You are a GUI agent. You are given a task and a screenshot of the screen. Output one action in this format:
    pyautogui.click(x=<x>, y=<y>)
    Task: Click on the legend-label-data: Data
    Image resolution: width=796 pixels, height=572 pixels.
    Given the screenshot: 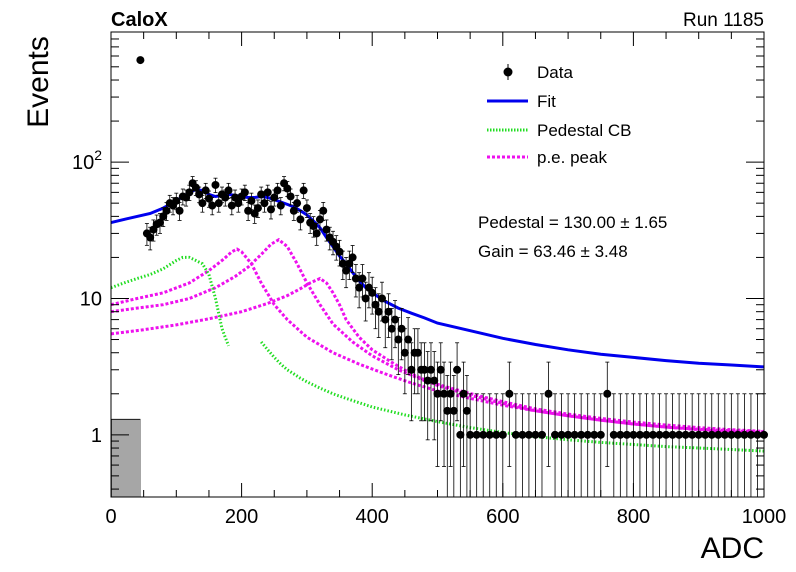 What is the action you would take?
    pyautogui.click(x=555, y=72)
    